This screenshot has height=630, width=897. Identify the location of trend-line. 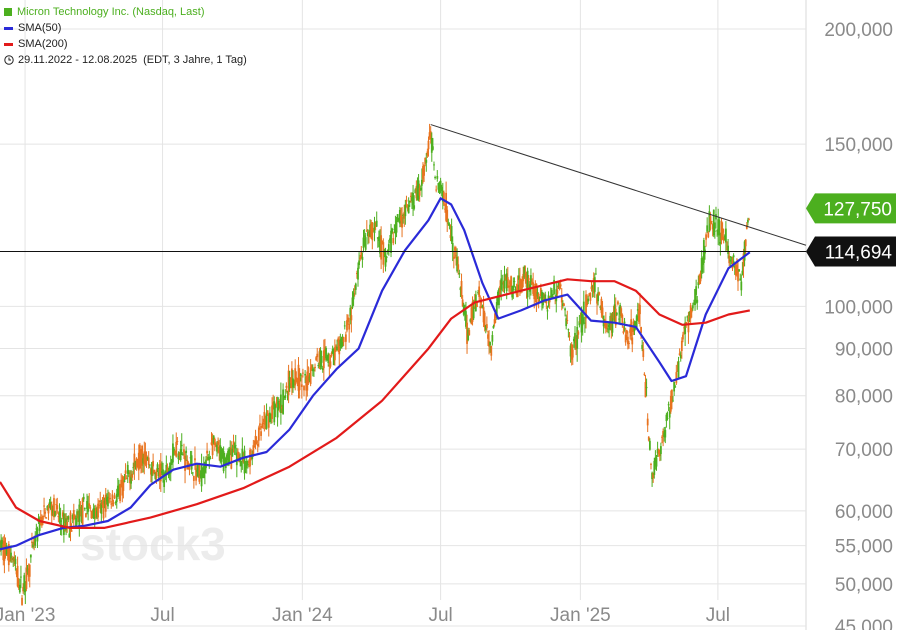
(618, 185).